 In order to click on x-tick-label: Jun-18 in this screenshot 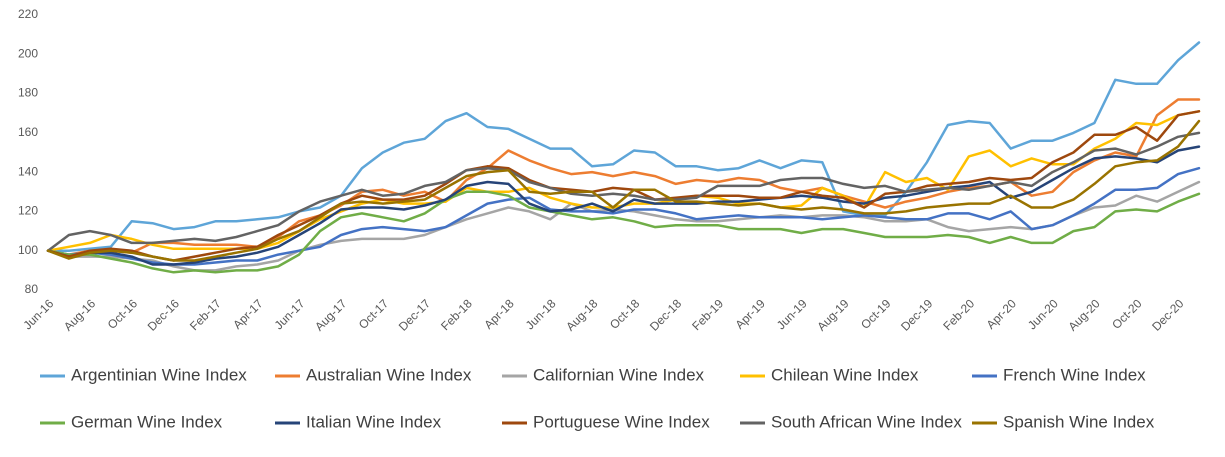, I will do `click(541, 314)`.